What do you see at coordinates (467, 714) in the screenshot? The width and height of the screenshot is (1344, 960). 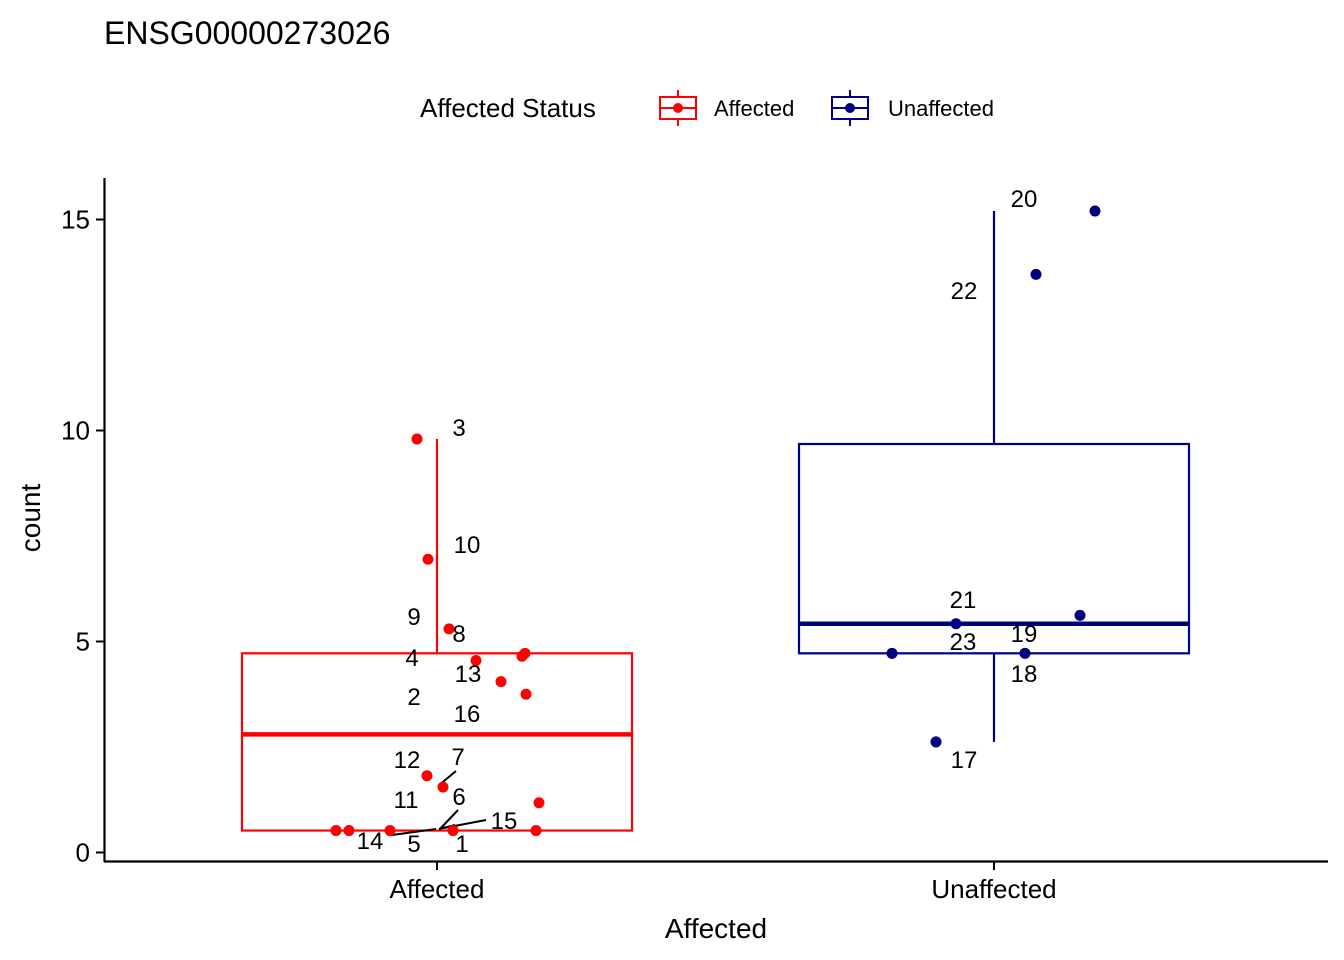 I see `point-label: 16` at bounding box center [467, 714].